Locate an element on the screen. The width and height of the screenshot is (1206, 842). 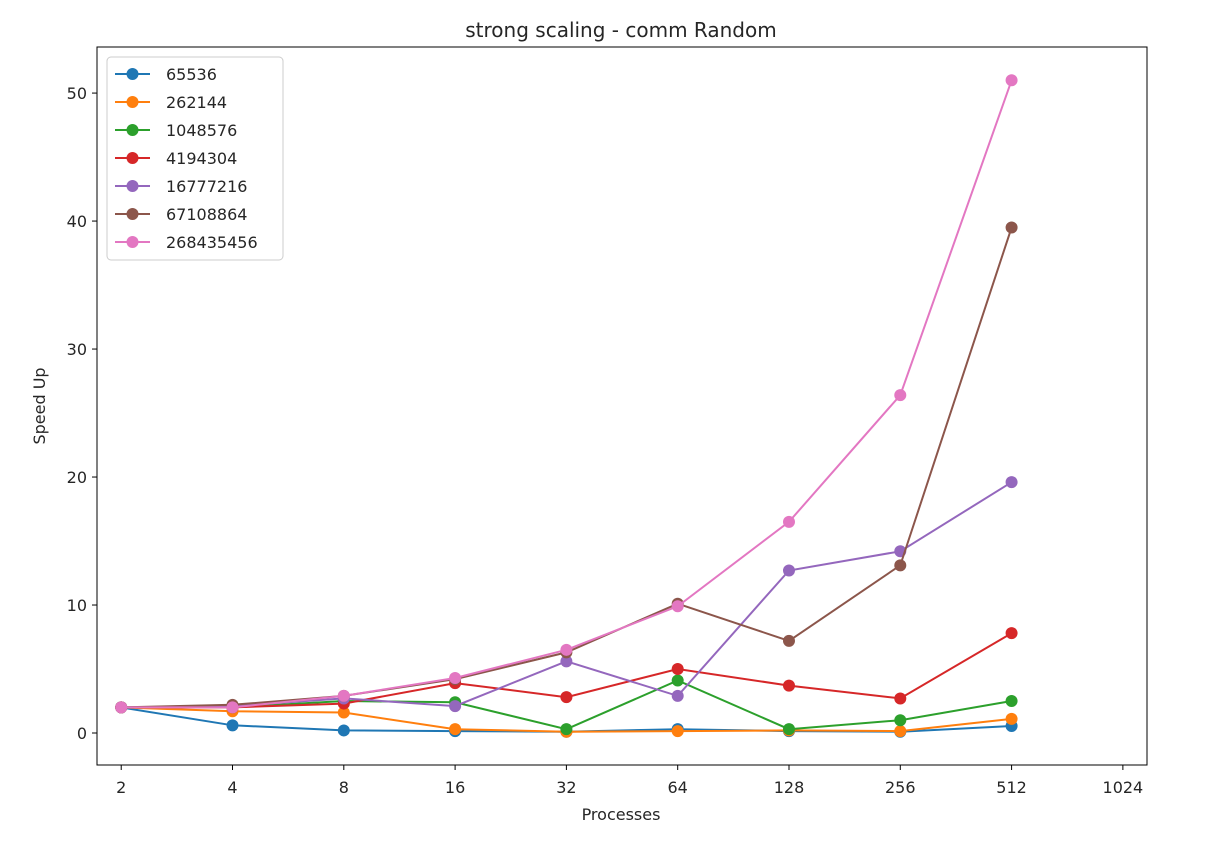
y-tick-label: 50 is located at coordinates (77, 93).